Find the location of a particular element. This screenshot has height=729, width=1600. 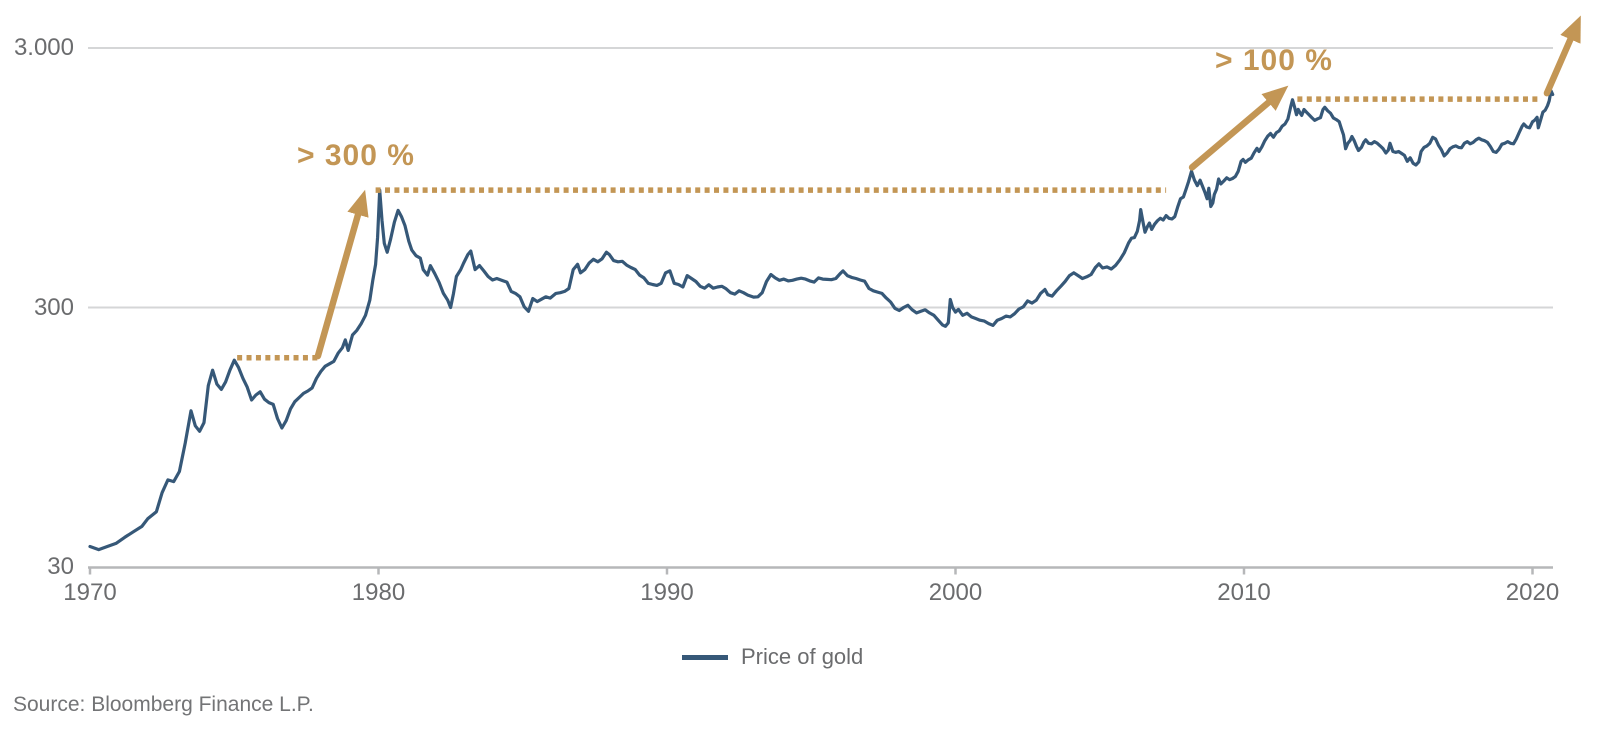

annotation-gain-300pct: > 300 % is located at coordinates (356, 155).